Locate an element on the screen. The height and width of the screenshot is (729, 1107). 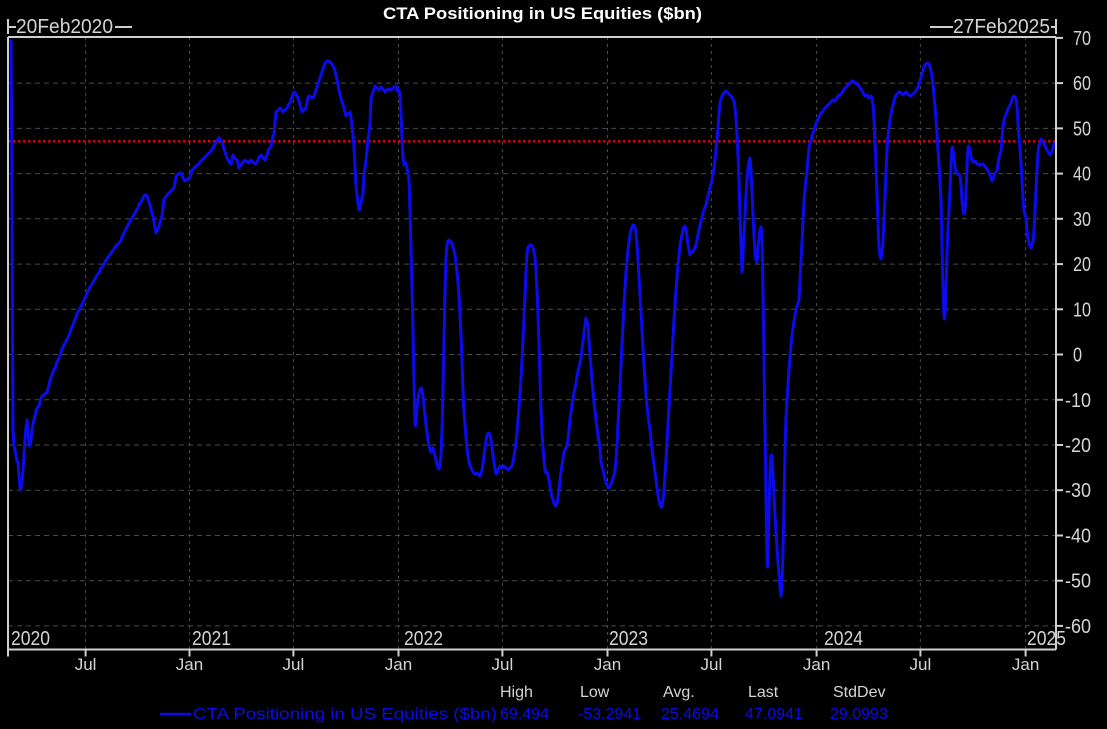
svg-text: 40 is located at coordinates (1082, 175).